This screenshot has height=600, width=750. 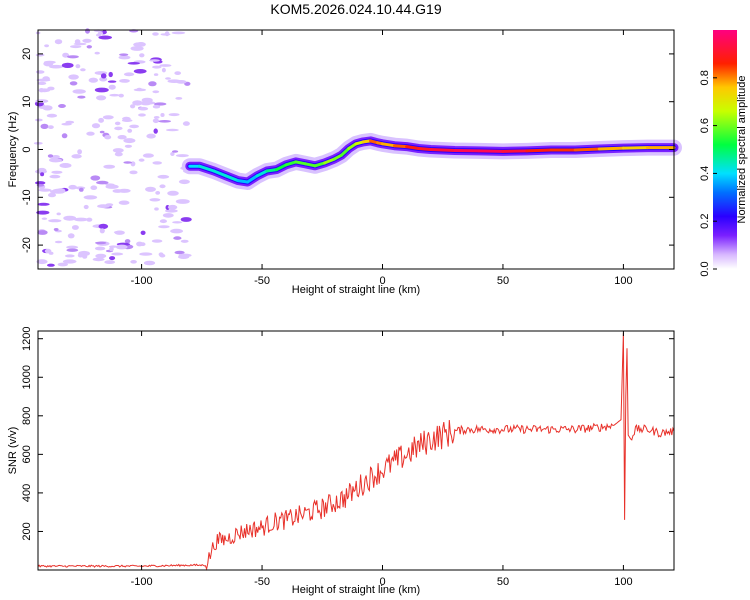 I want to click on spectrogram-x-tick-label: -100, so click(x=142, y=281).